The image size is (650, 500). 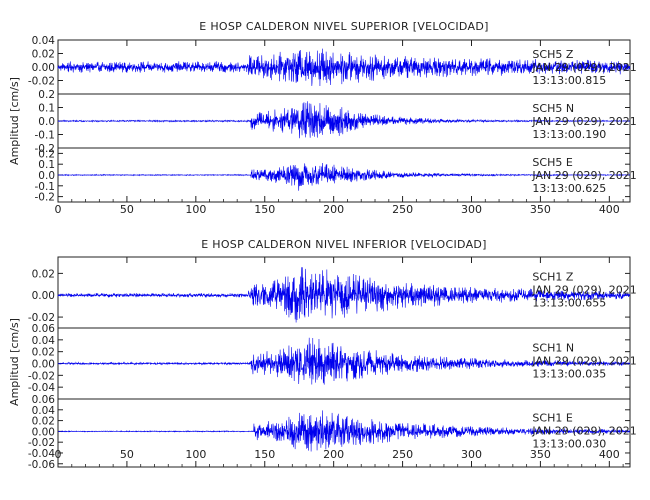 I want to click on trace-time-label: 13:13:00.625, so click(x=569, y=188).